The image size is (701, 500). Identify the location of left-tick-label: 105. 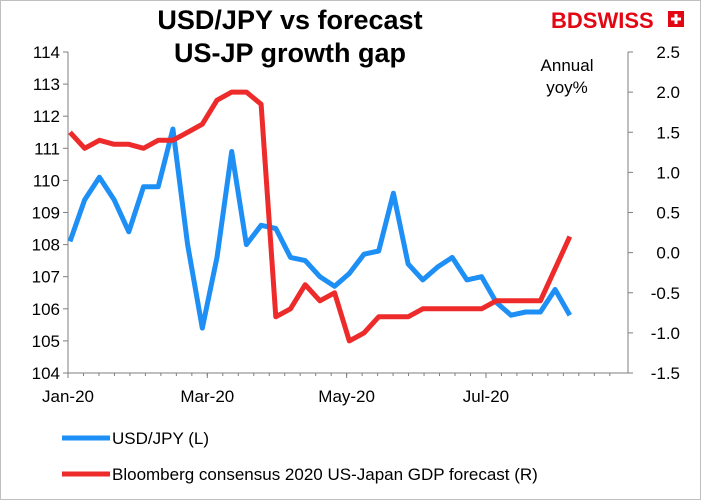
(46, 341).